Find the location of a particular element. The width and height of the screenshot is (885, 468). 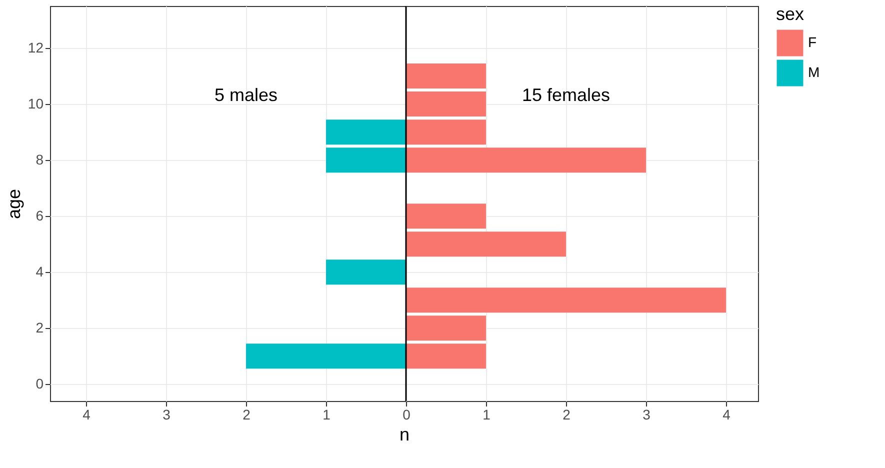

annotation: 15 females is located at coordinates (566, 95).